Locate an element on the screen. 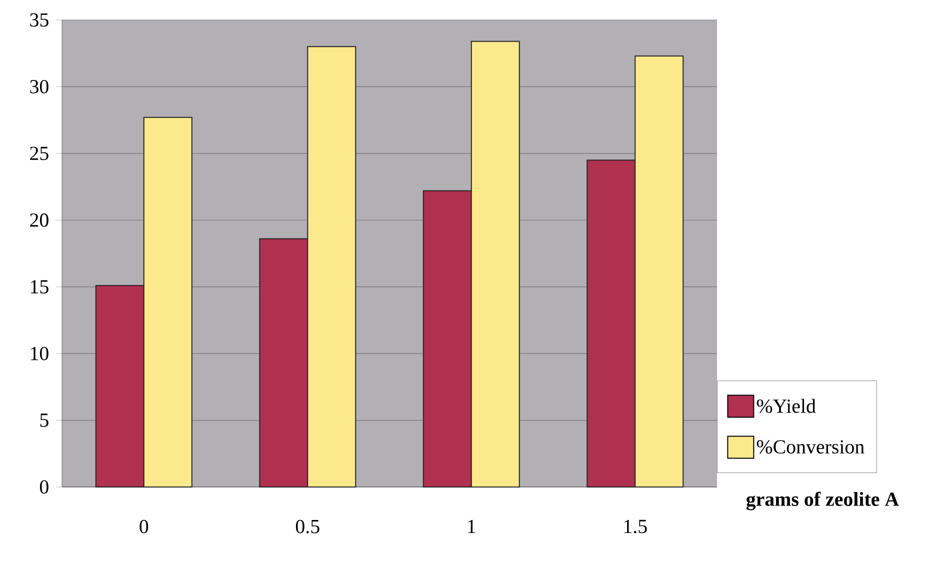  y-tick-label: 0 is located at coordinates (44, 487).